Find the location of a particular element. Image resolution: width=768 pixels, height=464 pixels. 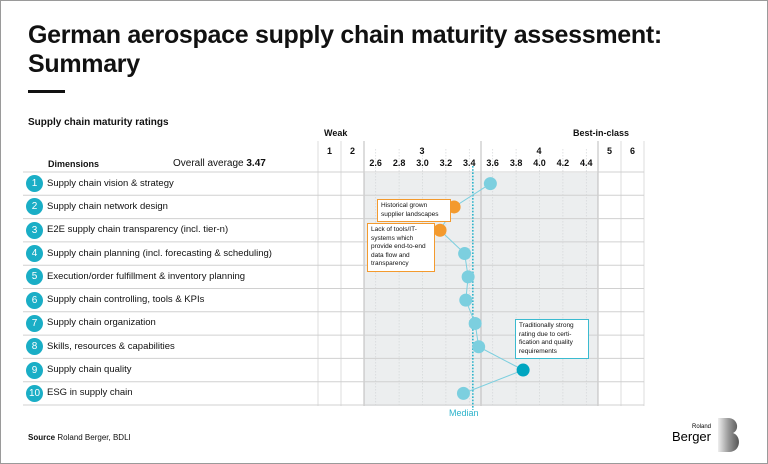

dimensions-header: Dimensions is located at coordinates (74, 164).